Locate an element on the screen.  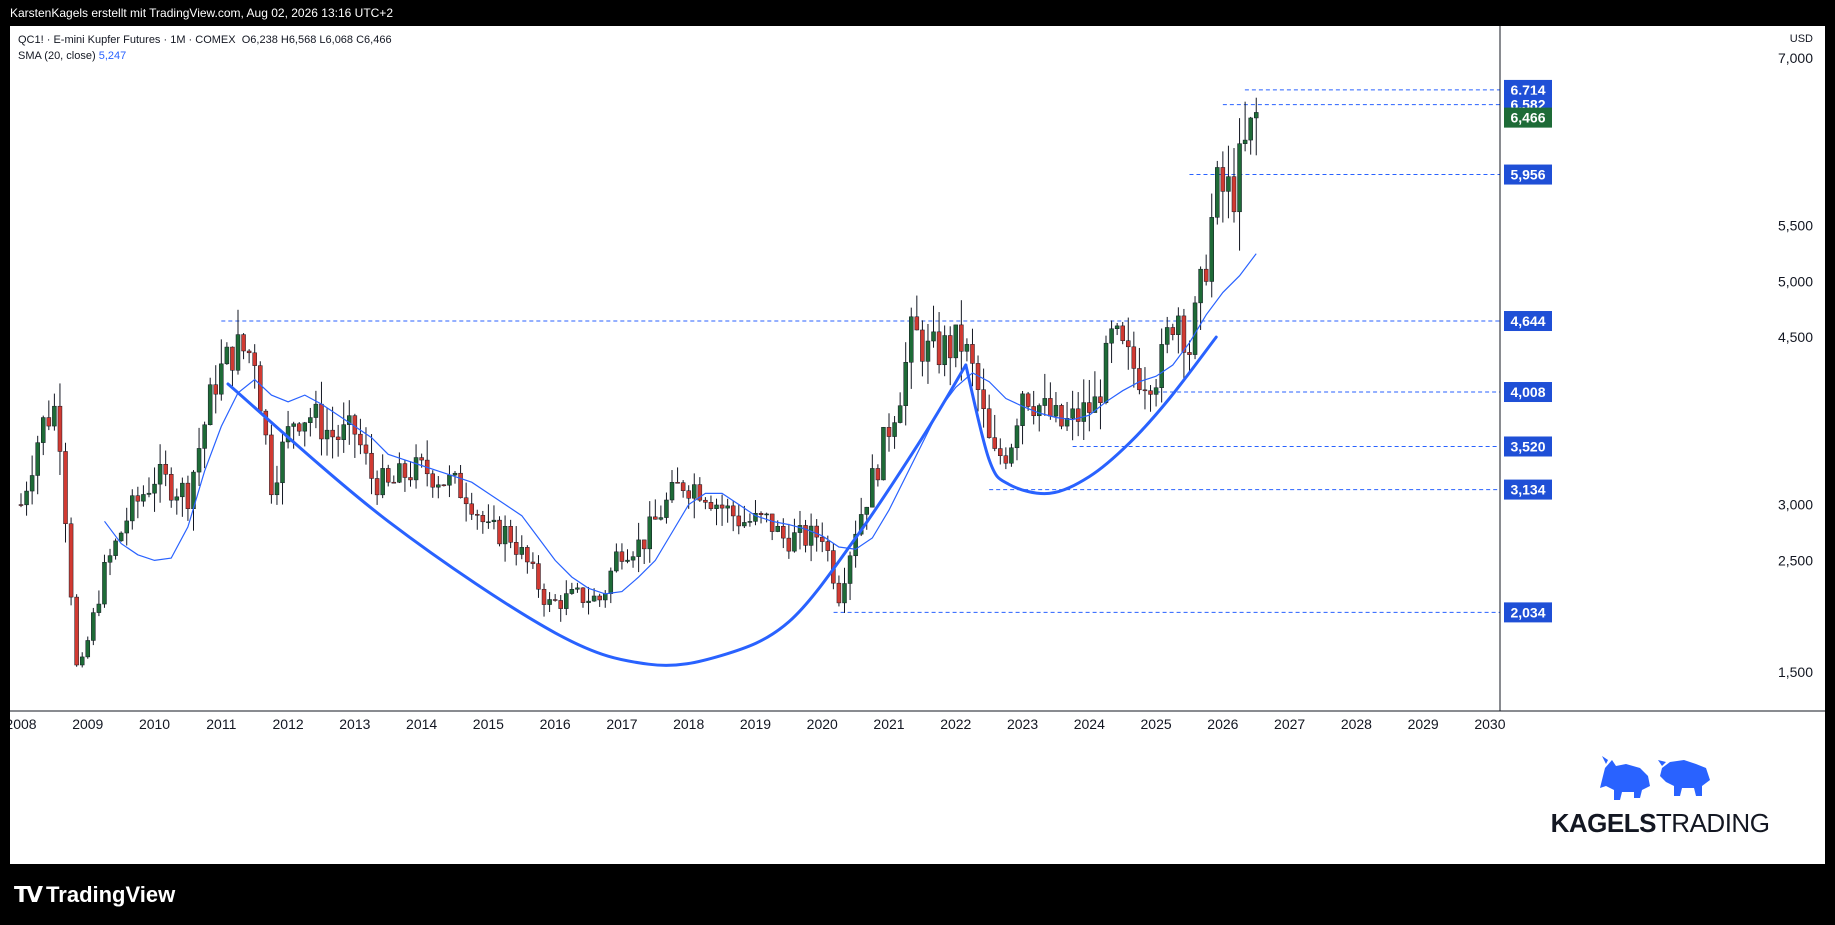
tradingview-logo: 𝗧𝗩 TradingView is located at coordinates (94, 895).